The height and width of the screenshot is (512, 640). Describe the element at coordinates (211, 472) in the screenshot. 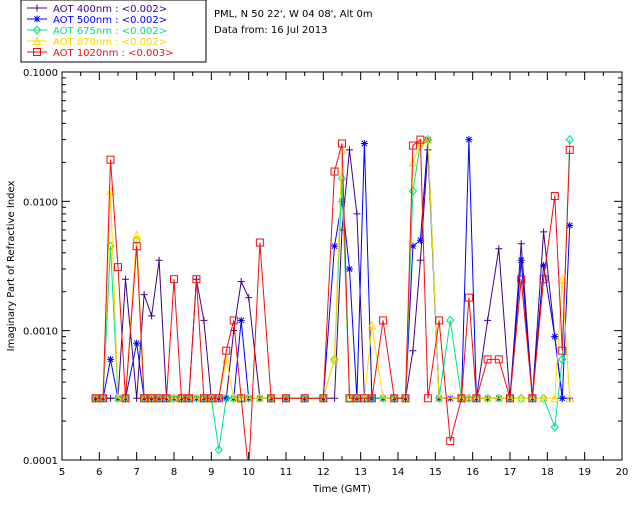

I see `x-tick-label: 9` at that location.